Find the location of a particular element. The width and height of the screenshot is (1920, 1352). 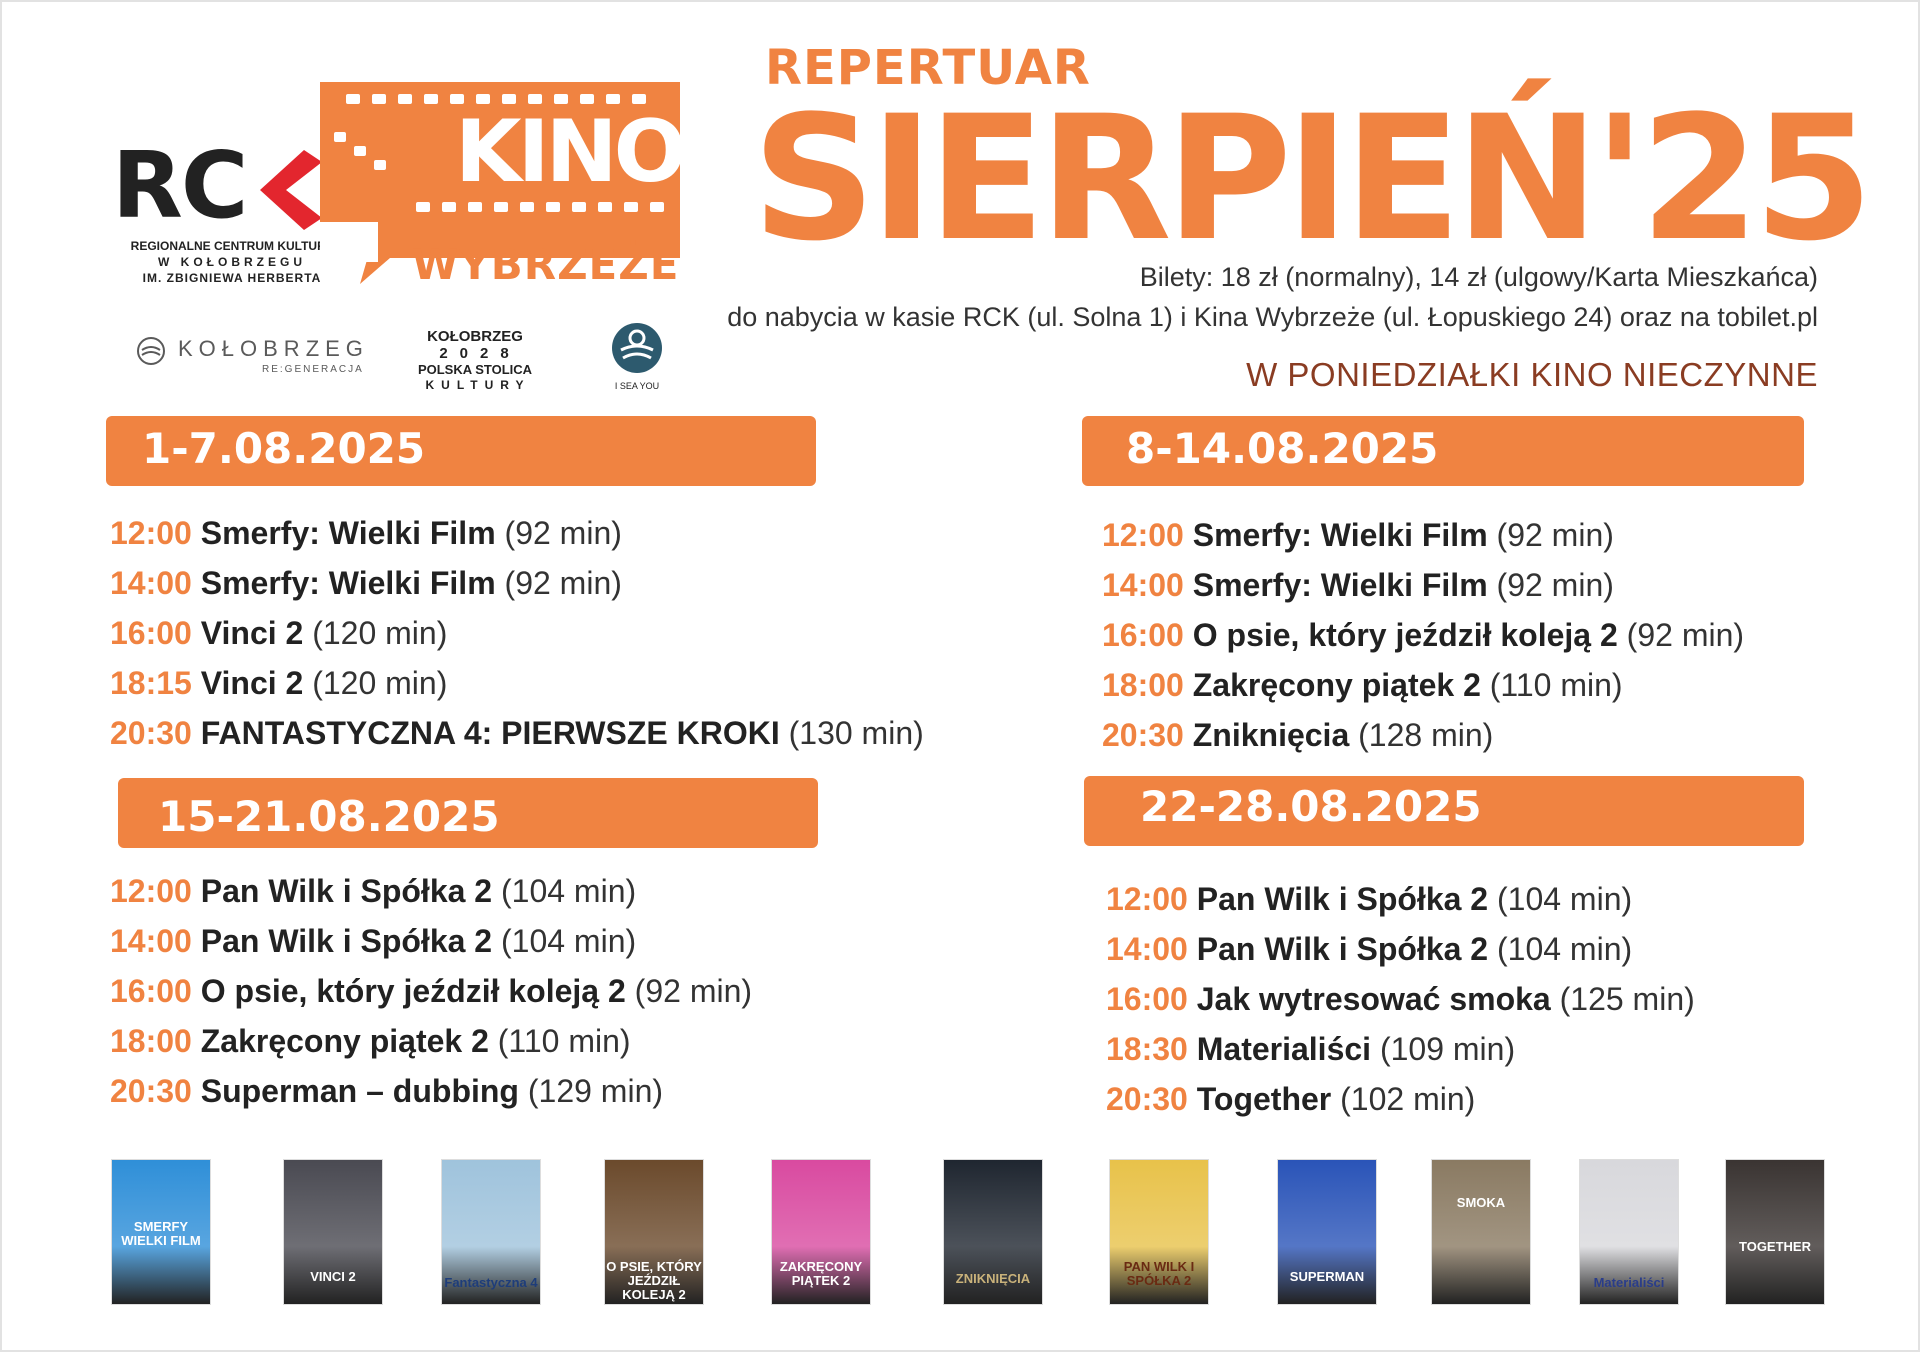

kolobrzeg-name: KOŁOBRZEG is located at coordinates (273, 348).